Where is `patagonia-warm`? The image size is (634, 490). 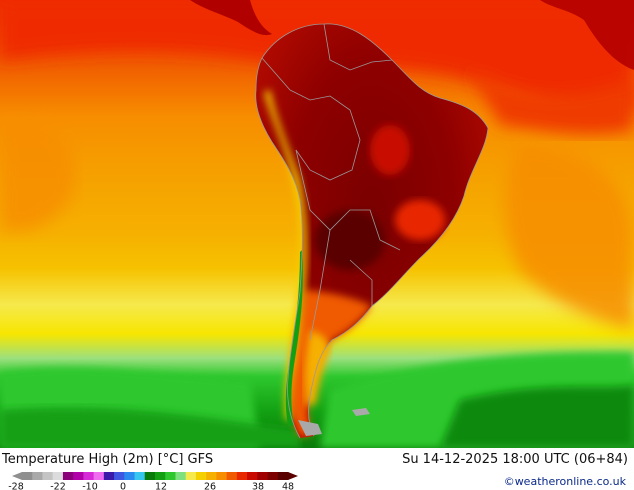 patagonia-warm is located at coordinates (330, 363).